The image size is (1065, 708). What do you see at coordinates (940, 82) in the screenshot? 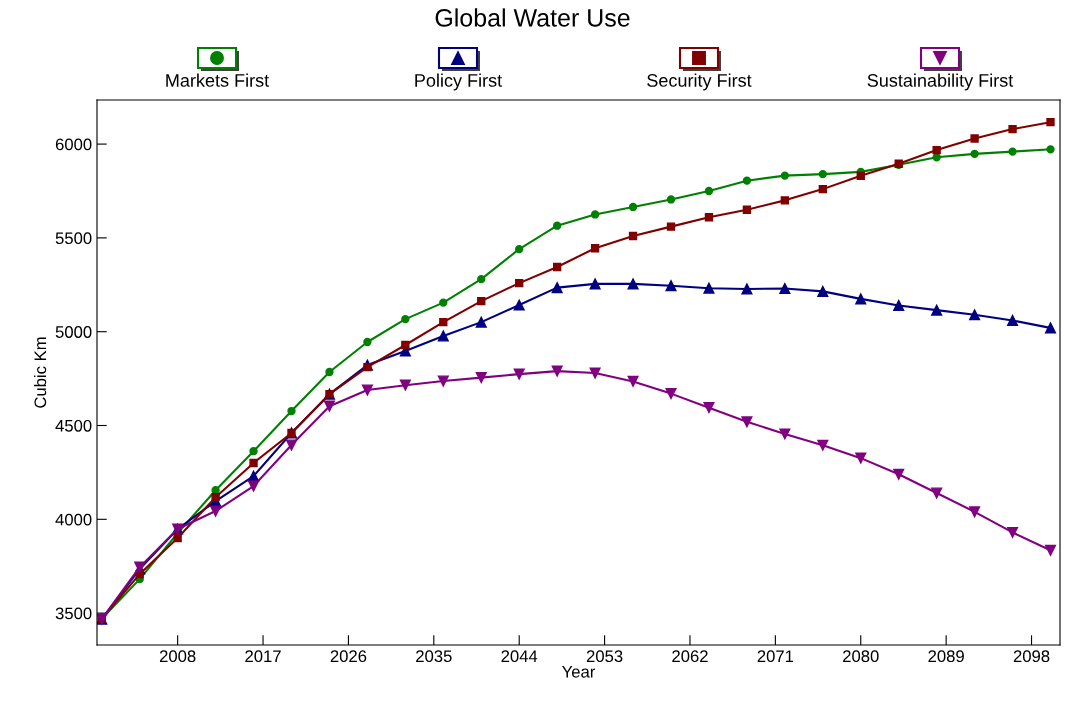
I see `legend-label: Sustainability First` at bounding box center [940, 82].